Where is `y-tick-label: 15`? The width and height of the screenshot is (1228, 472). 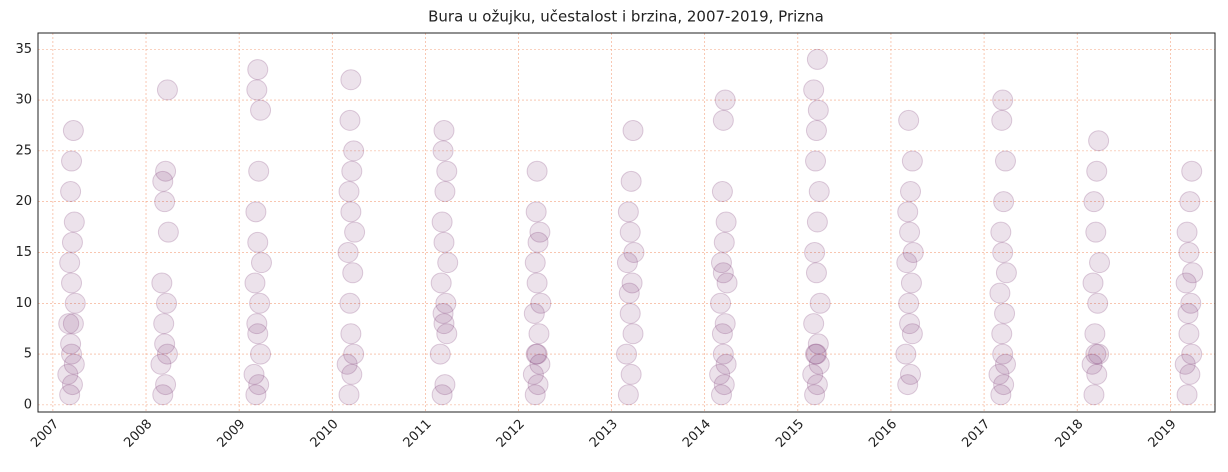
y-tick-label: 15 is located at coordinates (23, 252).